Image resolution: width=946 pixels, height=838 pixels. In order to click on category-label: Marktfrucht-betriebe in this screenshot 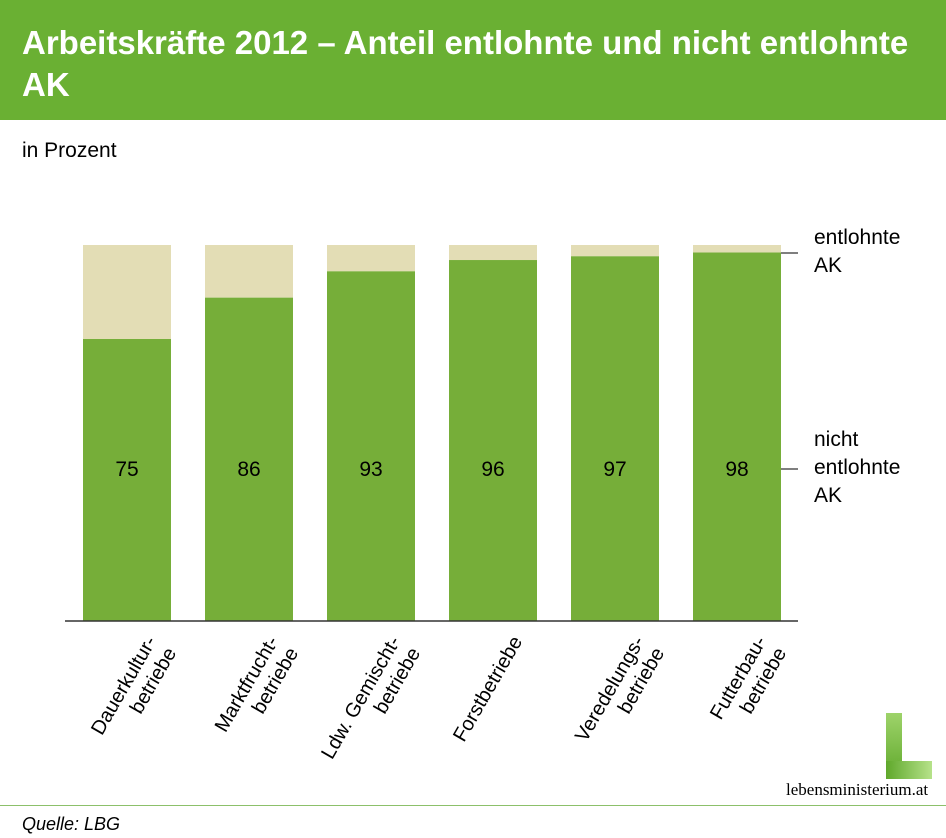, I will do `click(257, 684)`.